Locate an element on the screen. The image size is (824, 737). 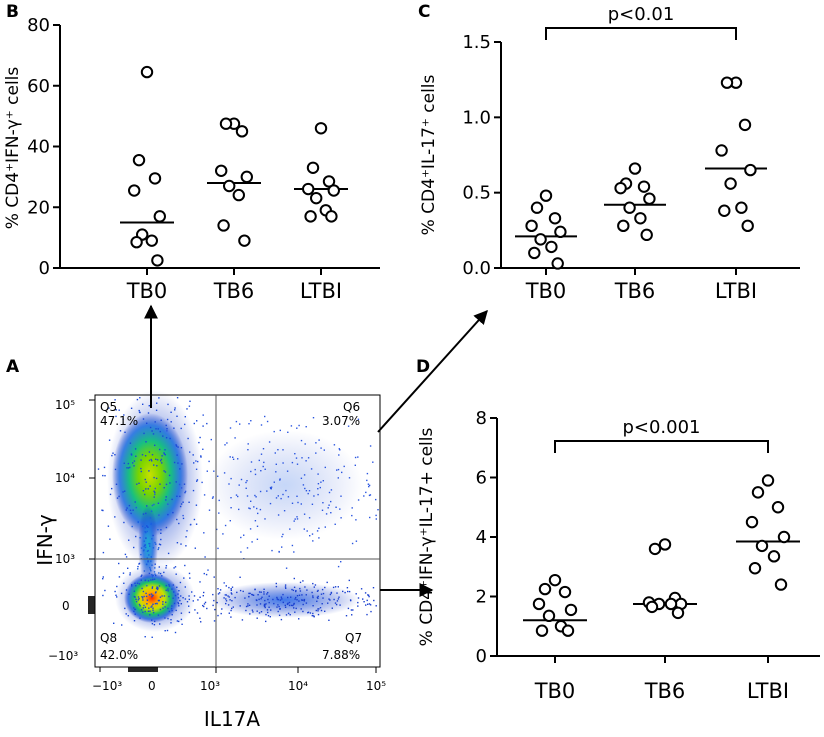
panel-c-point-tb0 is located at coordinates (555, 218).